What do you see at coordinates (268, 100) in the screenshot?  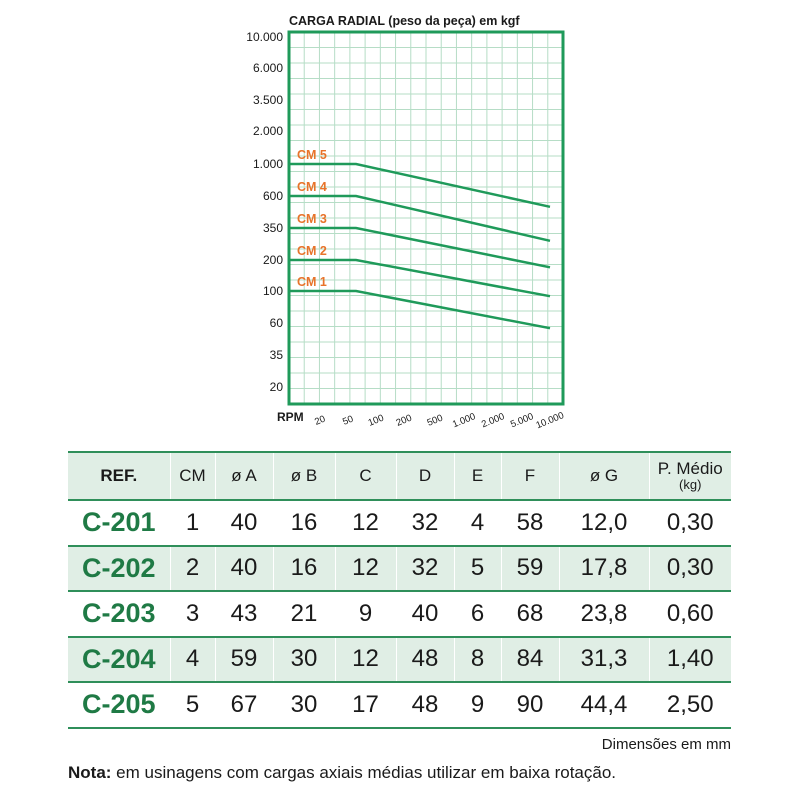 I see `y-tick-label: 3.500` at bounding box center [268, 100].